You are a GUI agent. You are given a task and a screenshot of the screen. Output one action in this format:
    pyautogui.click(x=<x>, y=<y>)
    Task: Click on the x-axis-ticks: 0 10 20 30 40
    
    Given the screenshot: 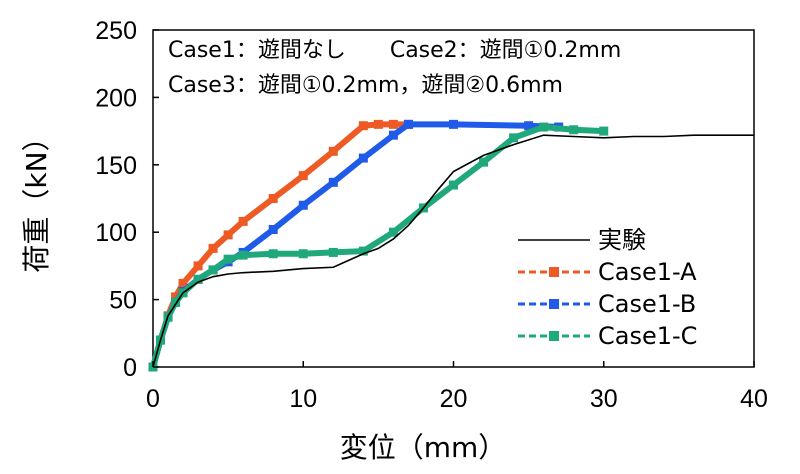 What is the action you would take?
    pyautogui.click(x=457, y=387)
    